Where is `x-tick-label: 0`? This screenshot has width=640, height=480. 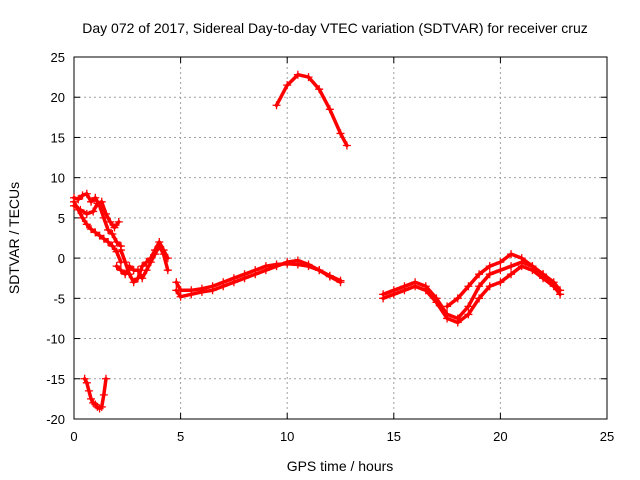
x-tick-label: 0 is located at coordinates (73, 436).